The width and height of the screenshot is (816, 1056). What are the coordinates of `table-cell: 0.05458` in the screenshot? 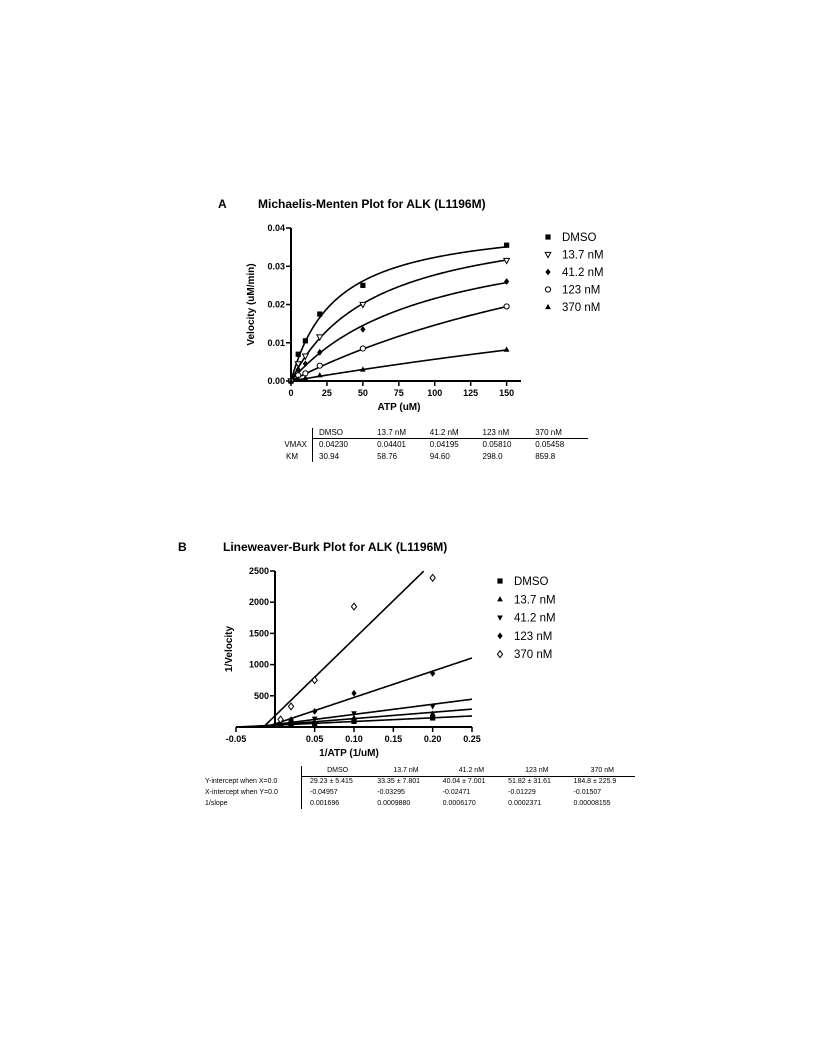 It's located at (550, 444).